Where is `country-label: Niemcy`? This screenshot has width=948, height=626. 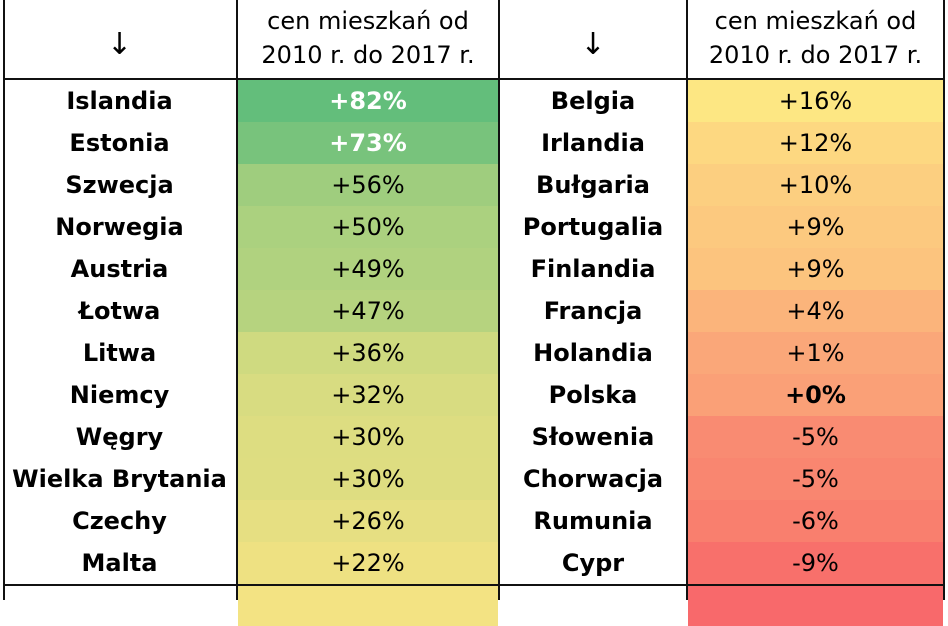
country-label: Niemcy is located at coordinates (119, 395).